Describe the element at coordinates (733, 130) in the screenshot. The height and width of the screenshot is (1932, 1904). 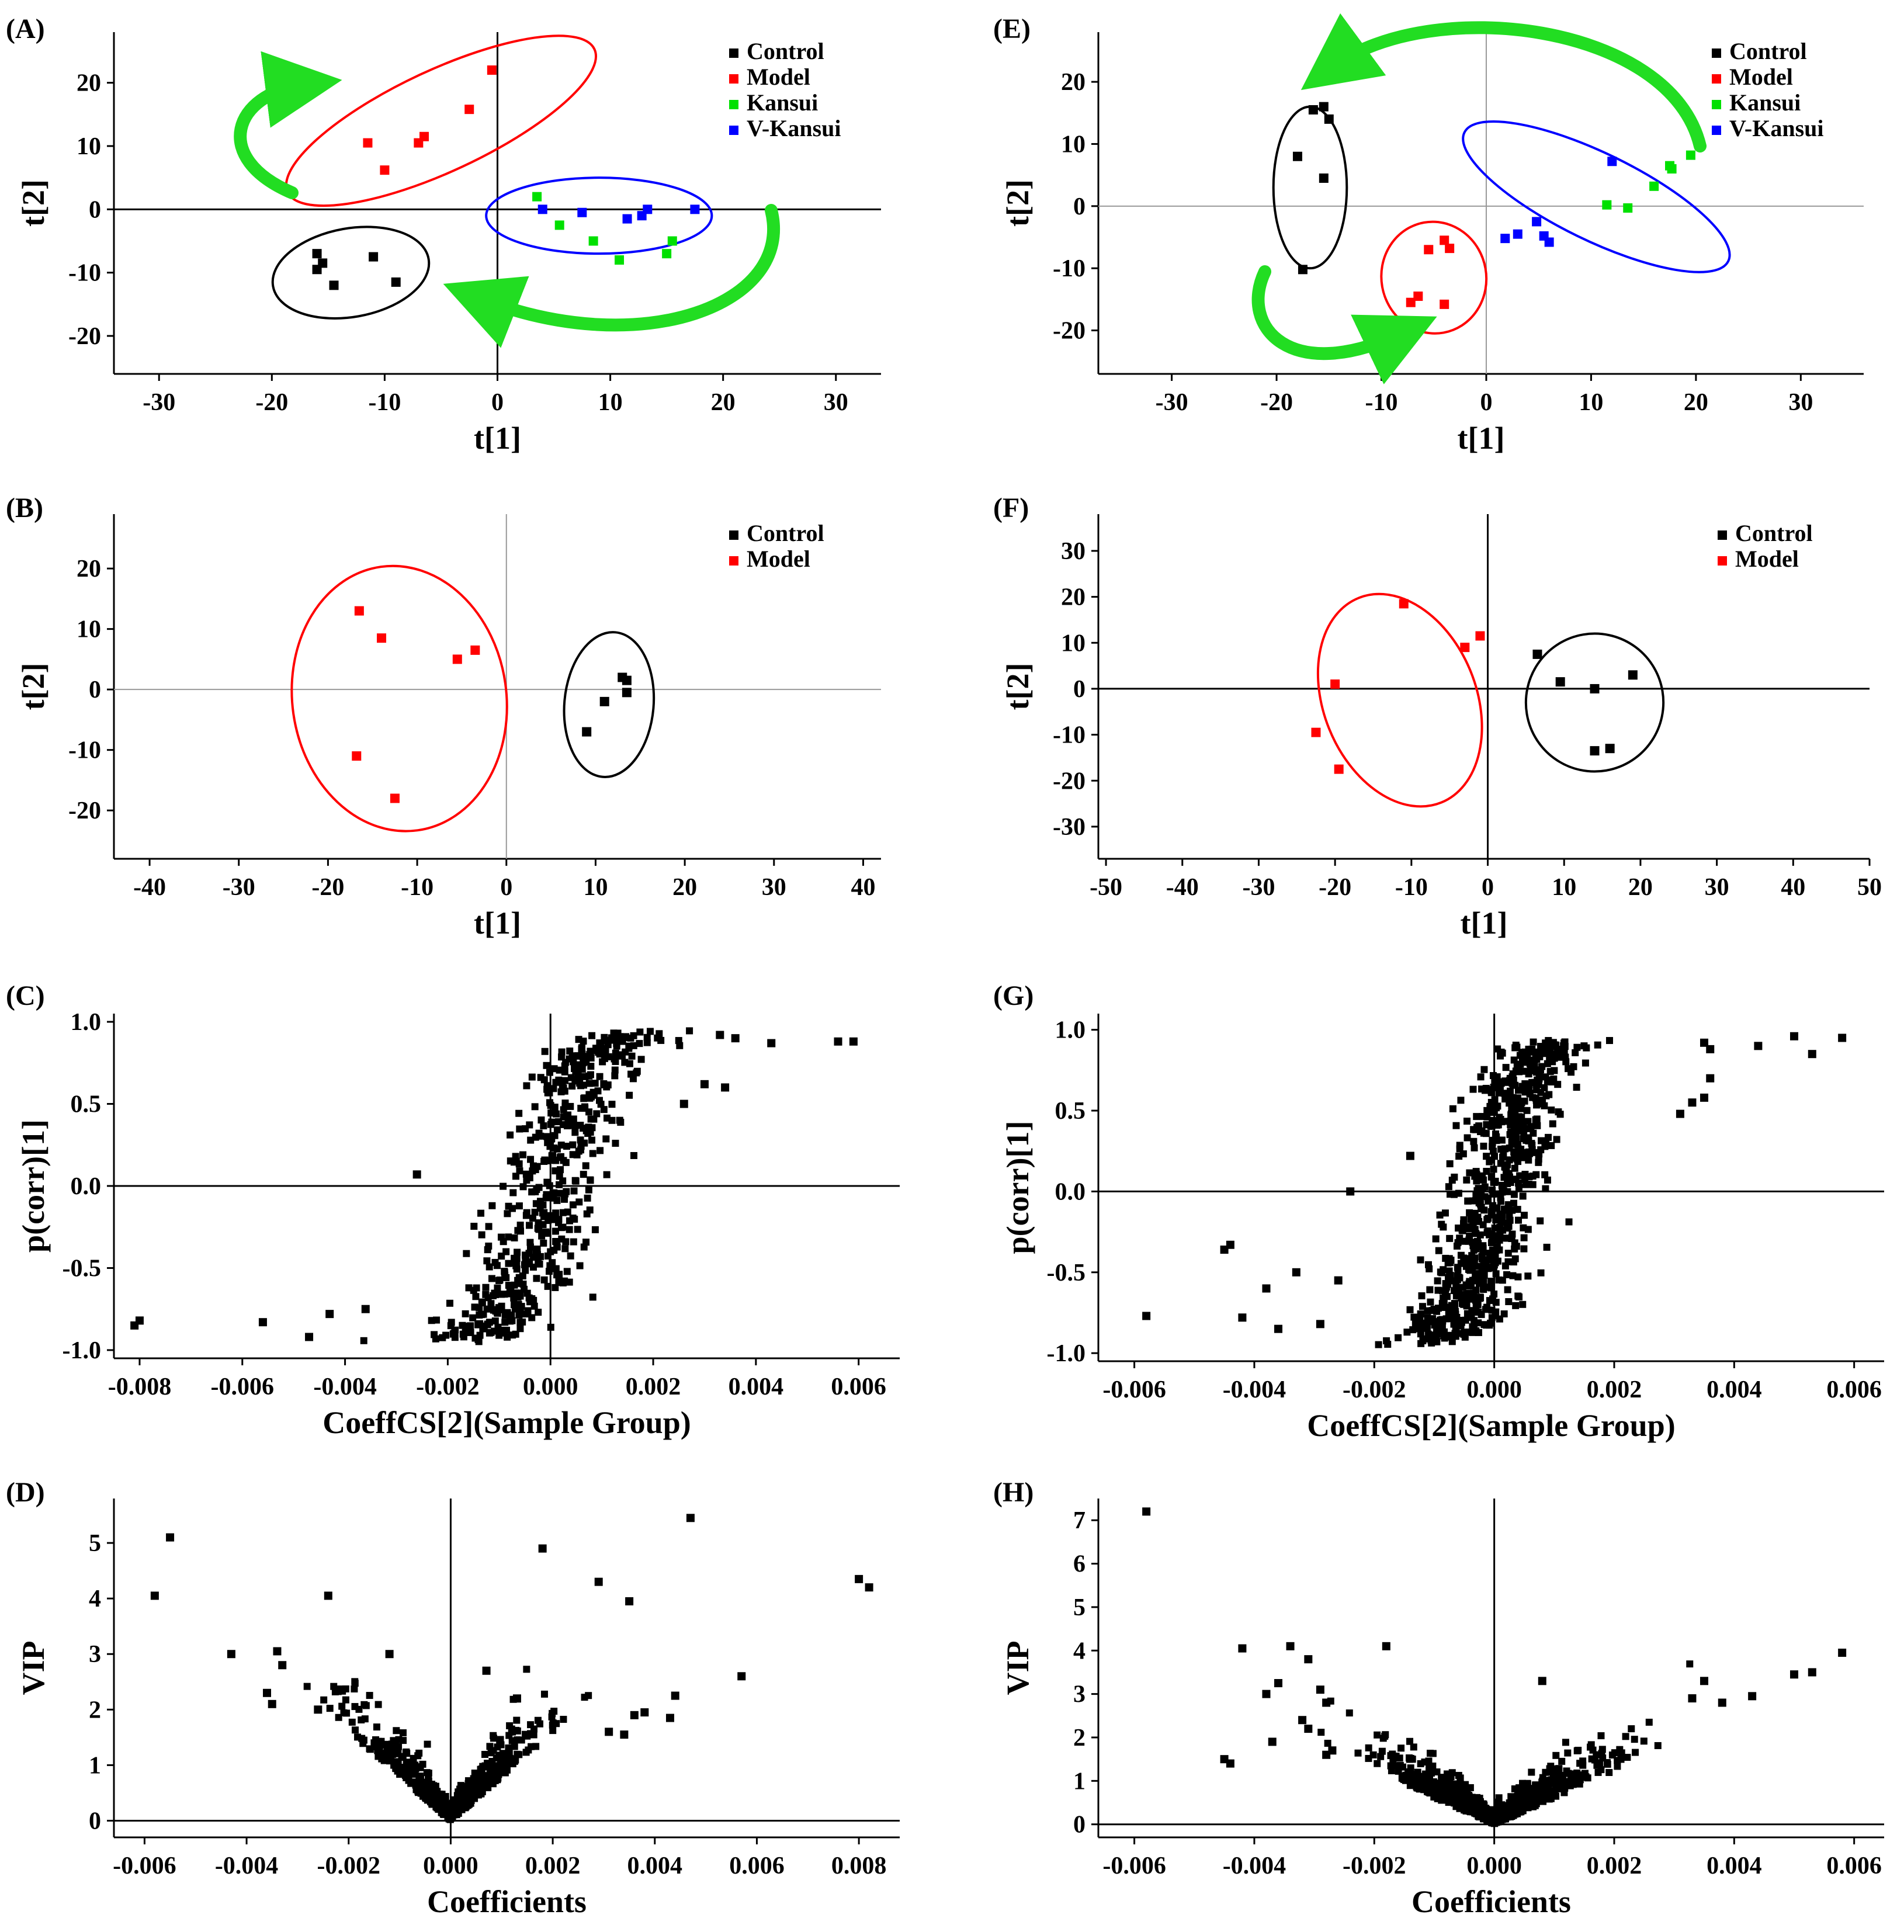
I see `legend-swatch-v-kansui` at that location.